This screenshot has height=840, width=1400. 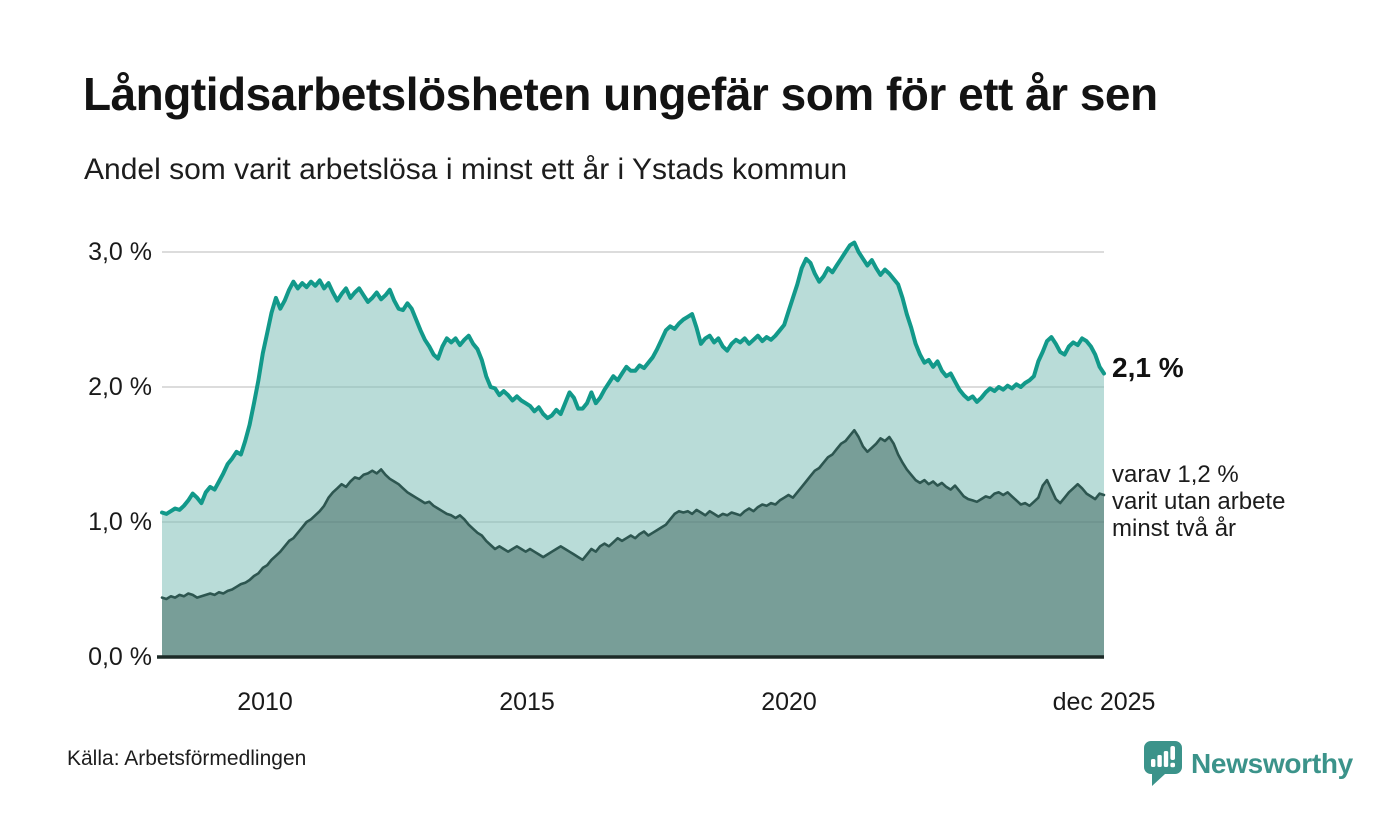 I want to click on newsworthy-logo: Newsworthy, so click(x=1248, y=764).